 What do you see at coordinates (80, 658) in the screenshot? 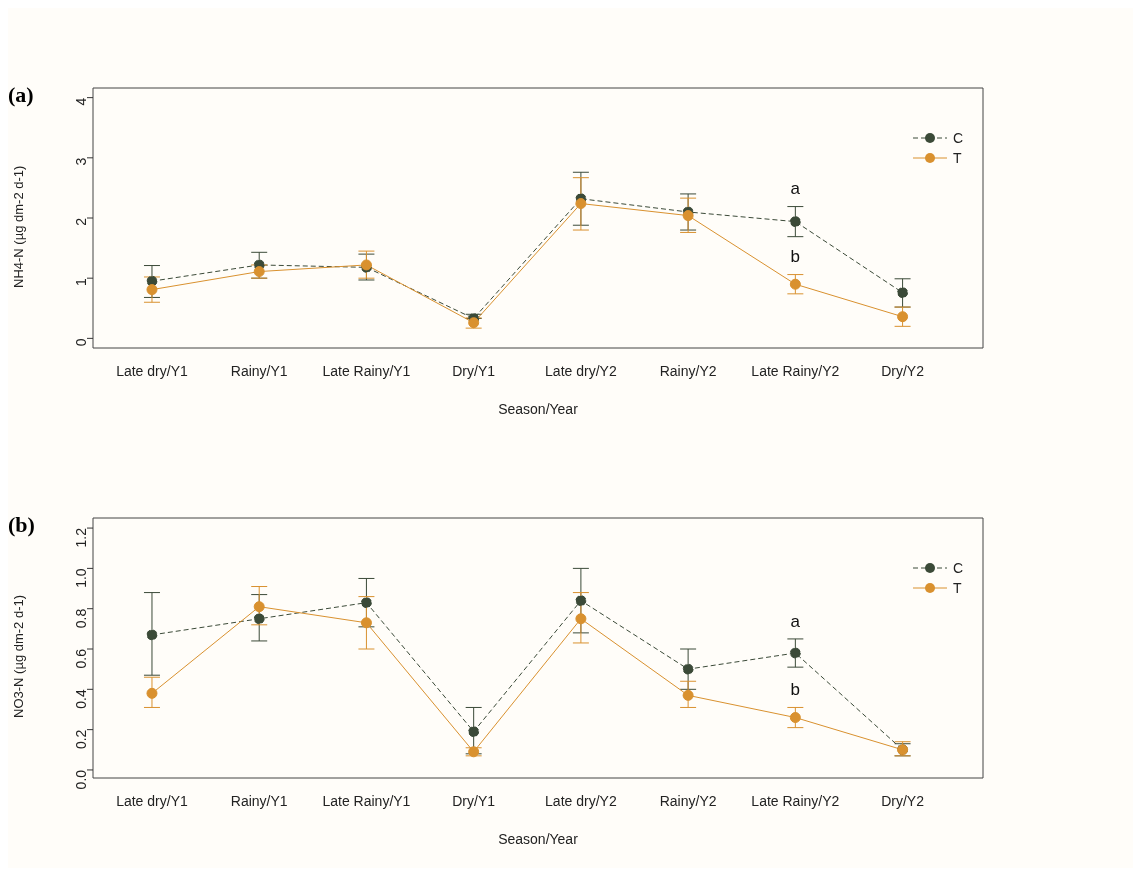
I see `y-tick-label: 0.6` at bounding box center [80, 658].